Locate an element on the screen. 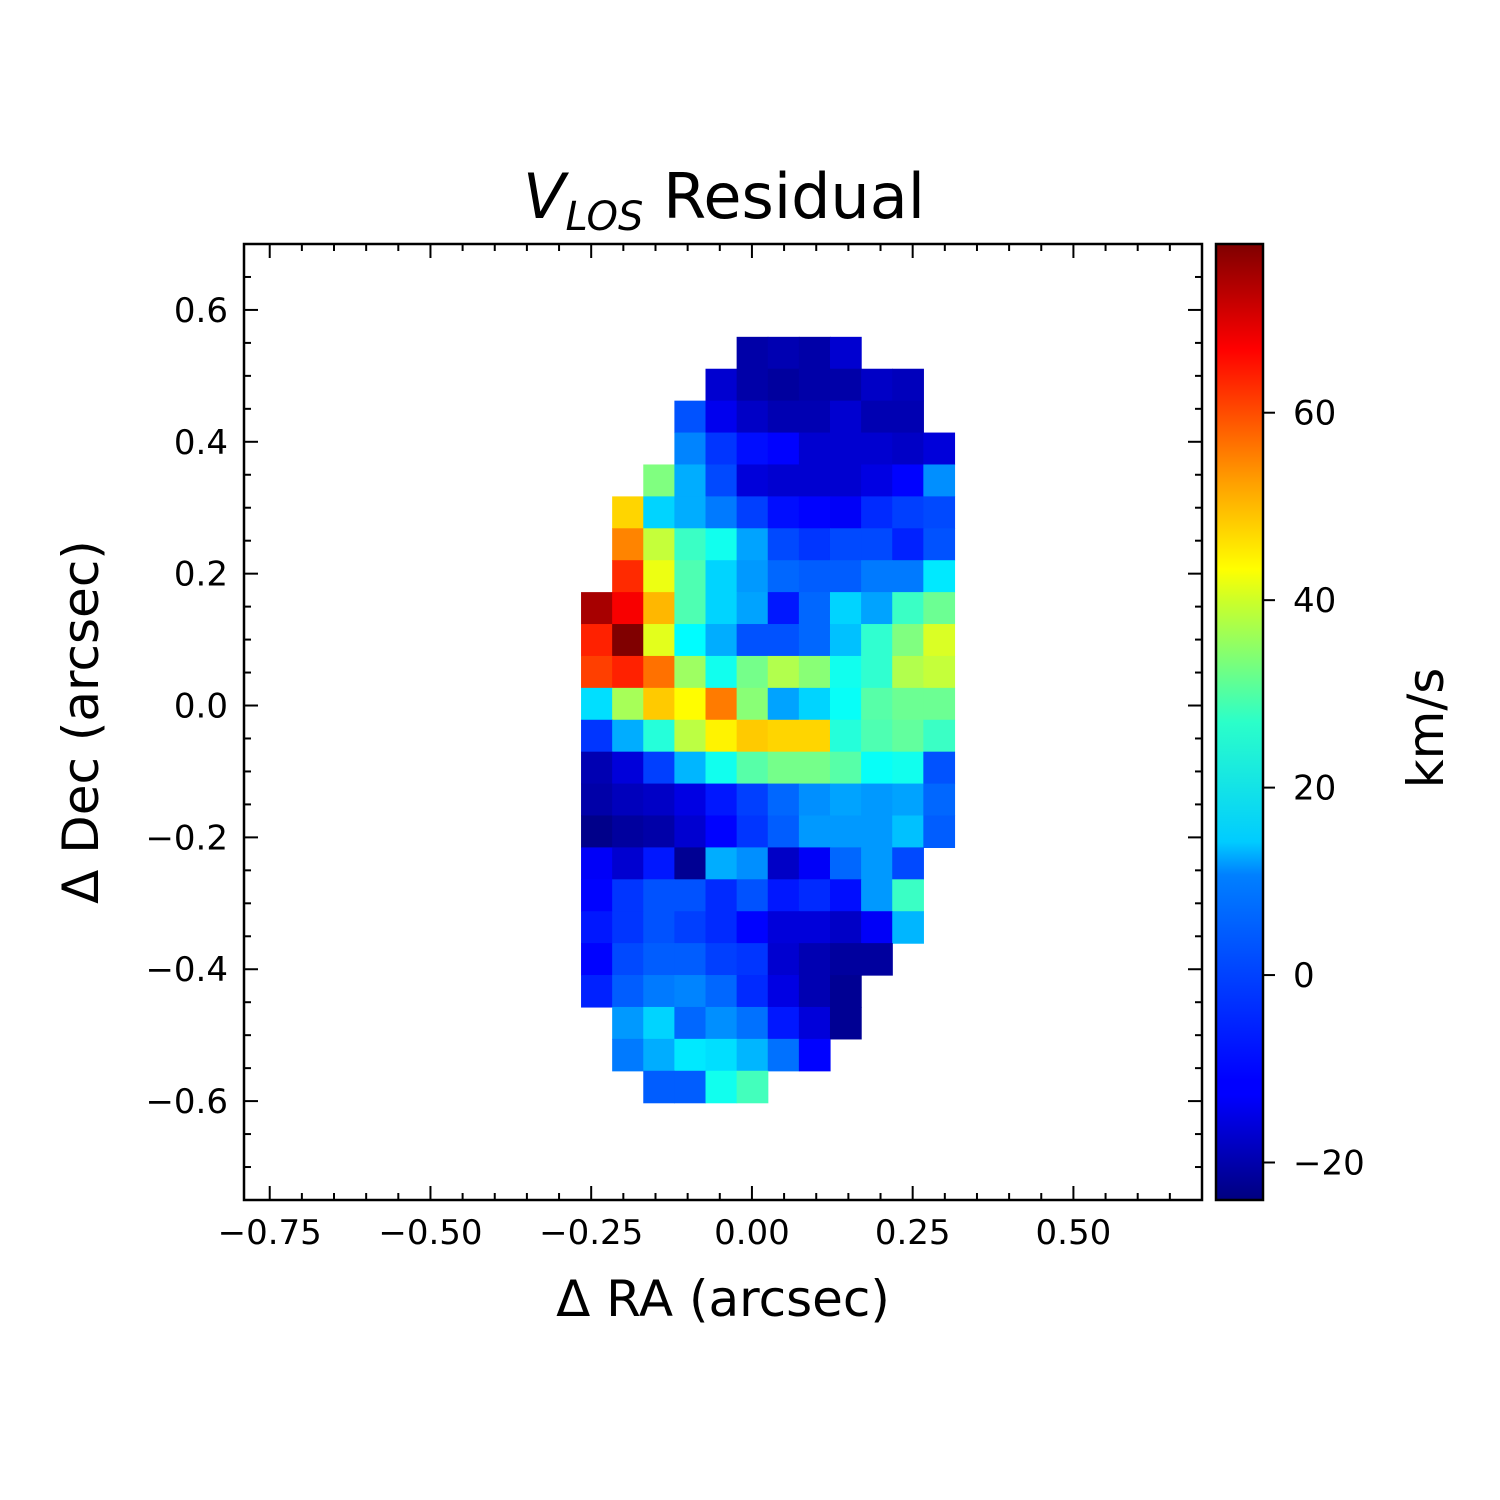 Image resolution: width=1500 pixels, height=1500 pixels. colorbar-tick-label: 20 is located at coordinates (1314, 789).